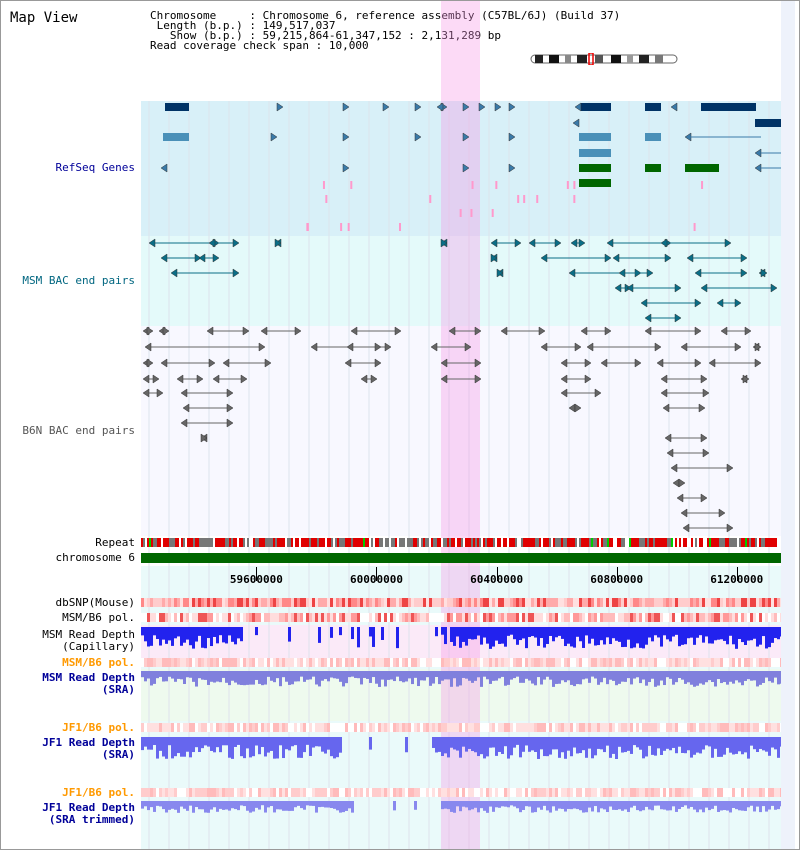 This screenshot has height=850, width=800. I want to click on right-scroll-gutter, so click(788, 425).